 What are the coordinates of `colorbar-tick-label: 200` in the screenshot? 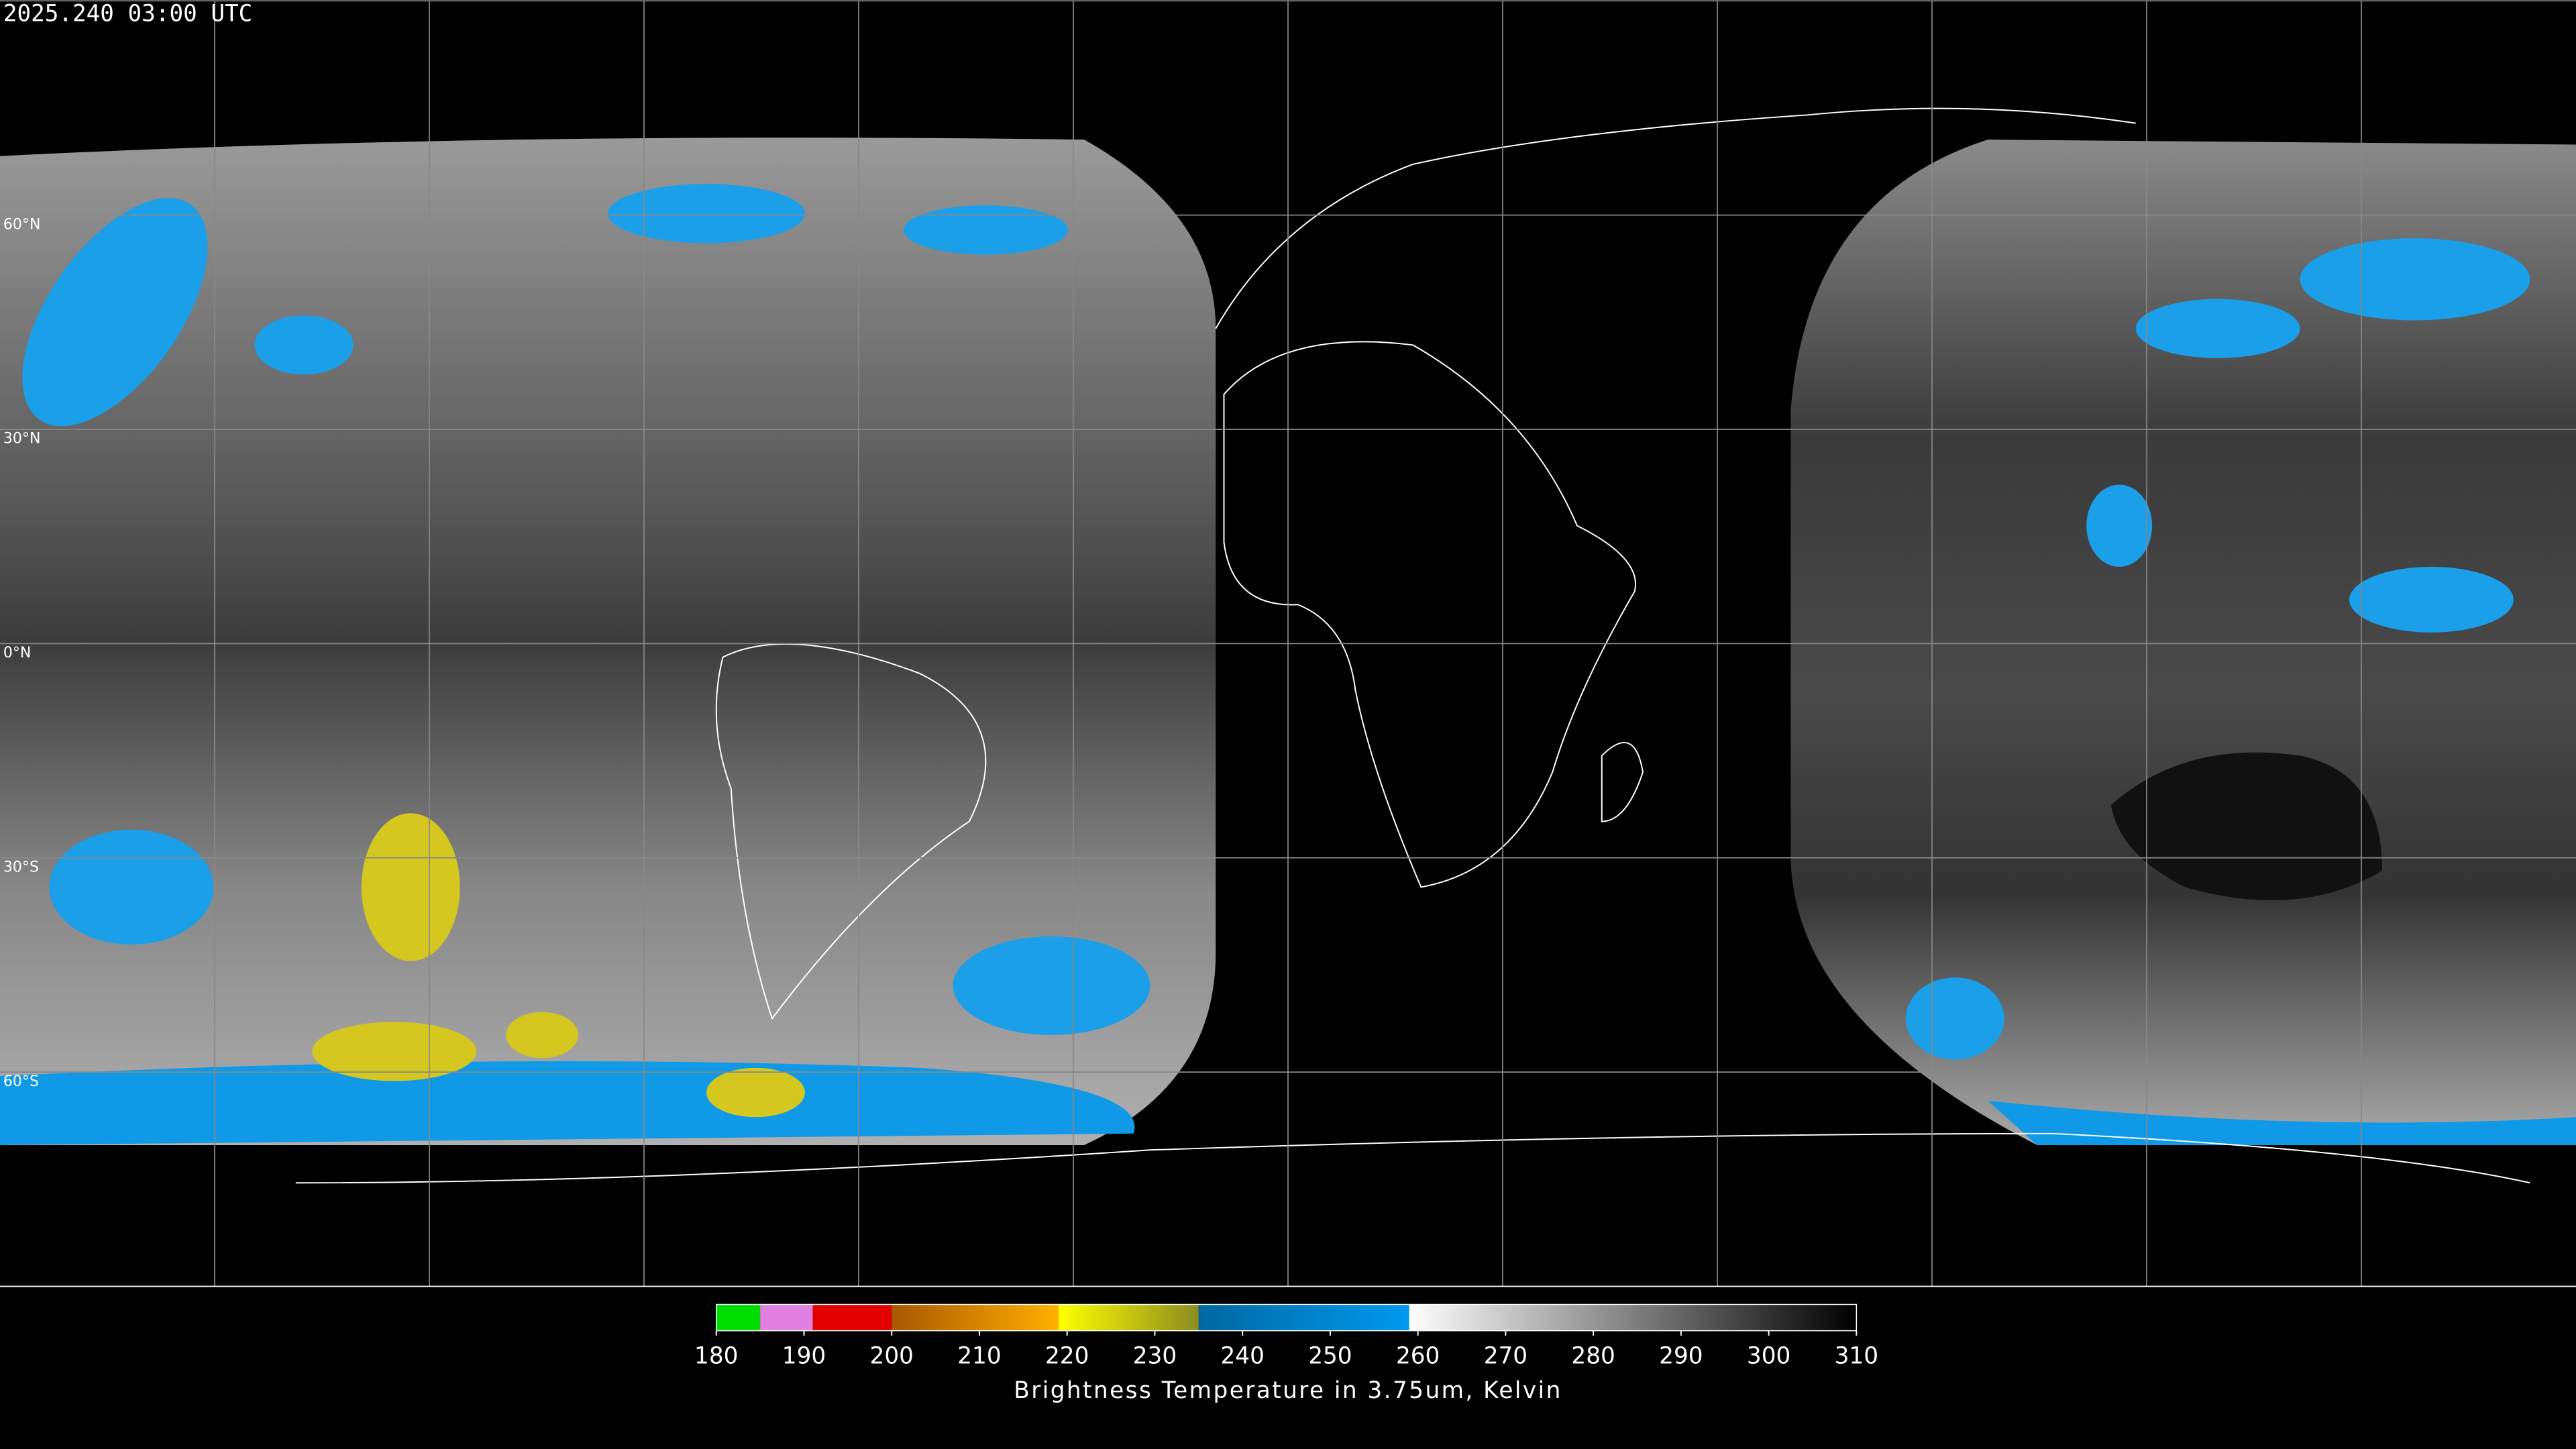 It's located at (892, 1355).